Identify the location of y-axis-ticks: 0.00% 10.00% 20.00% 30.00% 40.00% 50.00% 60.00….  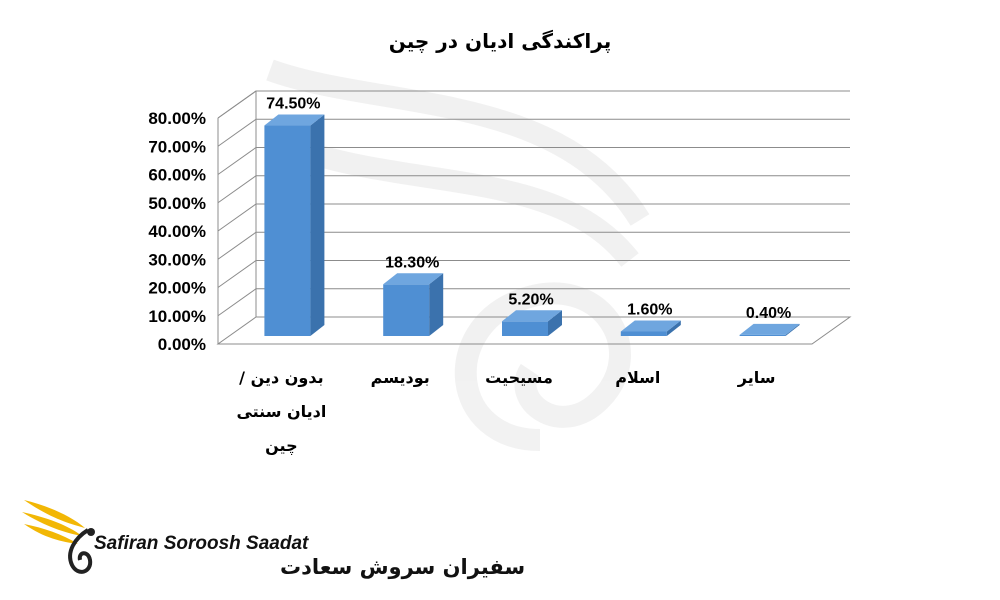
(177, 231).